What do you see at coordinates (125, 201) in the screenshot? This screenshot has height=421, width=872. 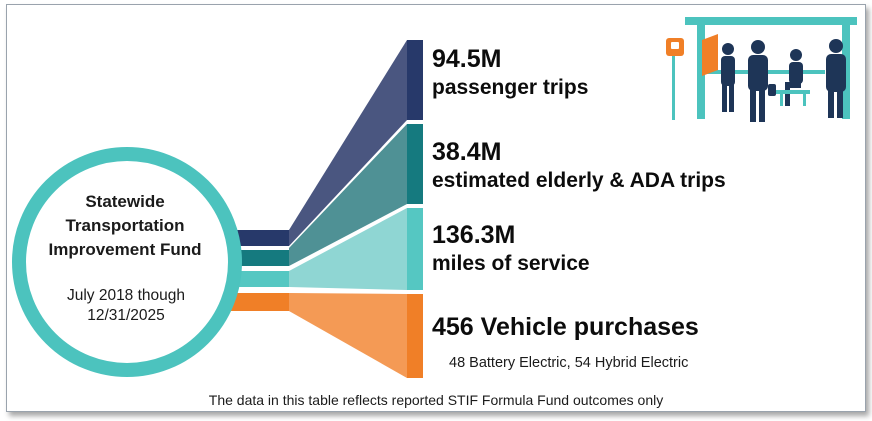 I see `hub-title-line: Statewide` at bounding box center [125, 201].